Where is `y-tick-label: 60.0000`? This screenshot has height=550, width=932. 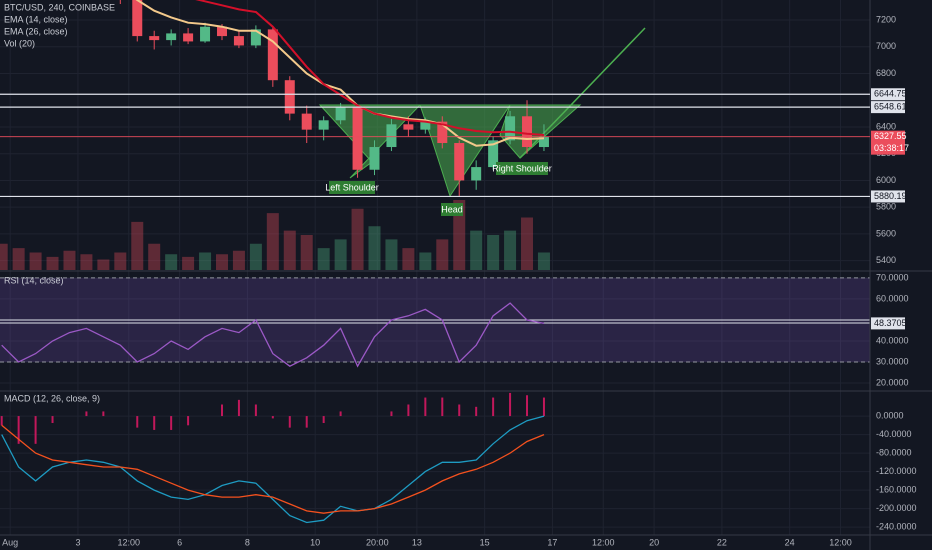 y-tick-label: 60.0000 is located at coordinates (892, 298).